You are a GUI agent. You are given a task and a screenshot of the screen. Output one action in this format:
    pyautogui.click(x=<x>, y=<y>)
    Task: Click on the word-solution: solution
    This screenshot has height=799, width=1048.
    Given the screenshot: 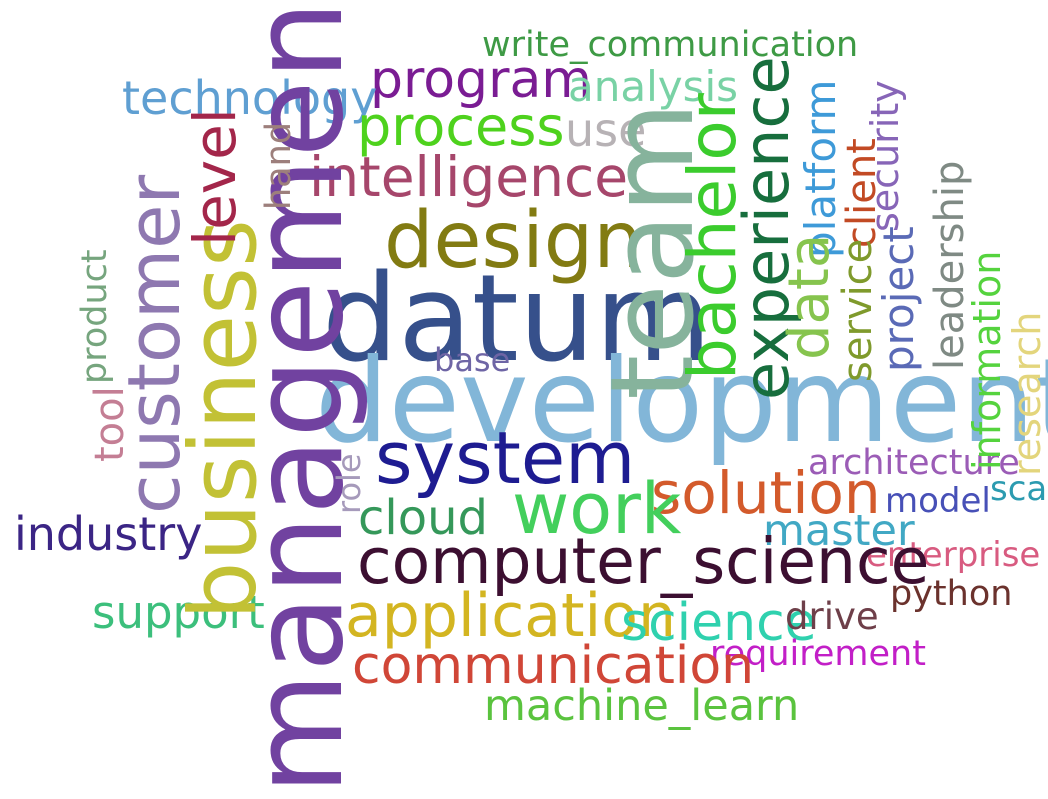 What is the action you would take?
    pyautogui.click(x=766, y=493)
    